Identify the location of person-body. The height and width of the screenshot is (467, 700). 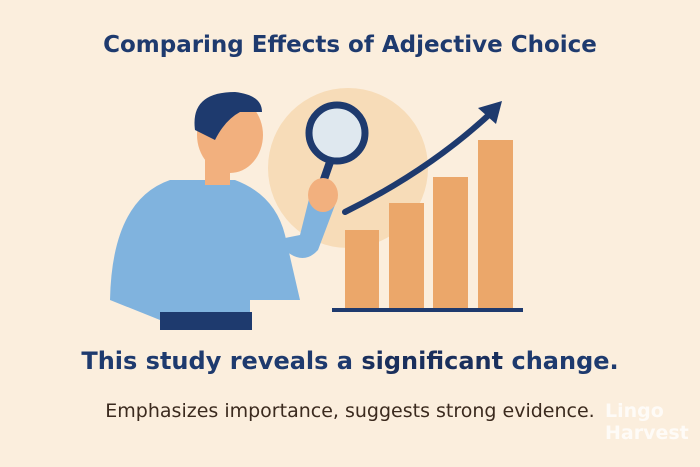
(205, 250).